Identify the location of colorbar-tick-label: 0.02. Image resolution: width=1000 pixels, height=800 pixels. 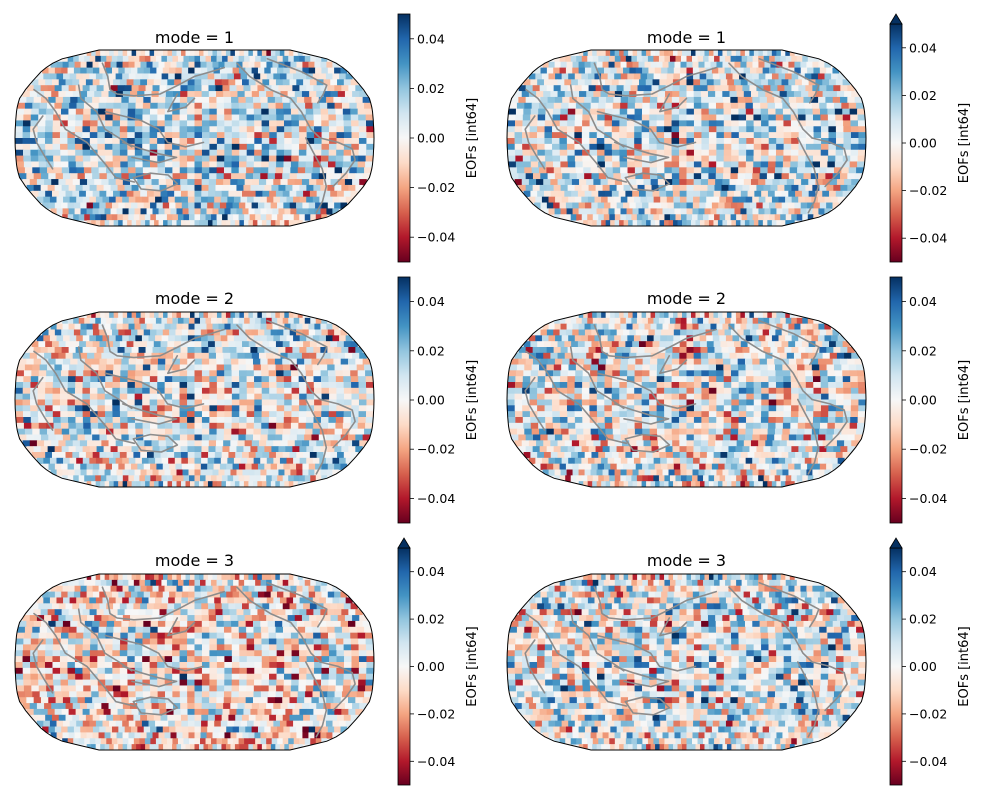
(431, 350).